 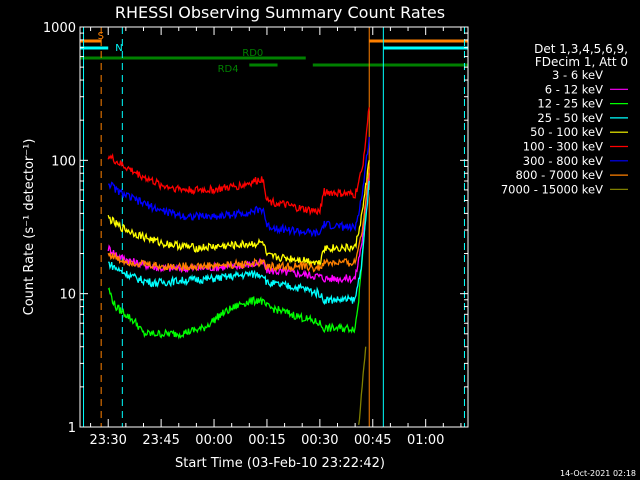 What do you see at coordinates (598, 473) in the screenshot?
I see `footer-date: 14-Oct-2021 02:18` at bounding box center [598, 473].